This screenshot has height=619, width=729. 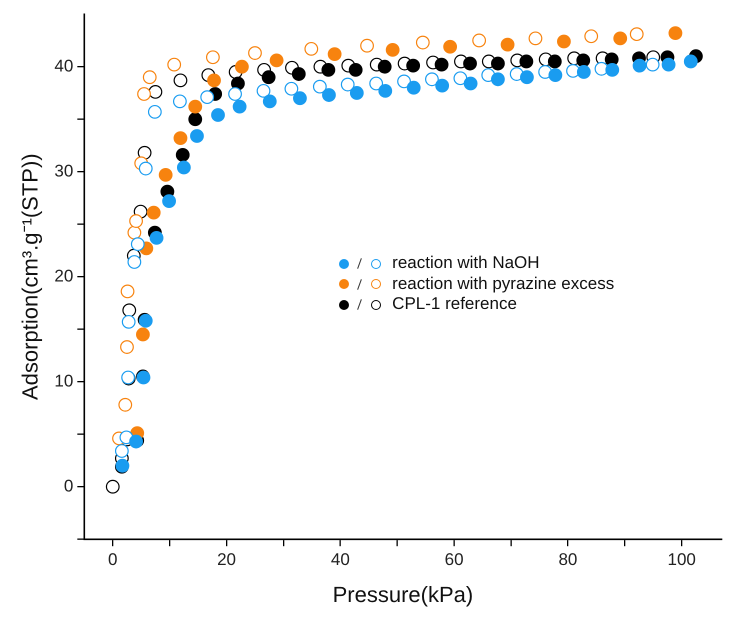 I want to click on x-tick-label: 0, so click(x=113, y=560).